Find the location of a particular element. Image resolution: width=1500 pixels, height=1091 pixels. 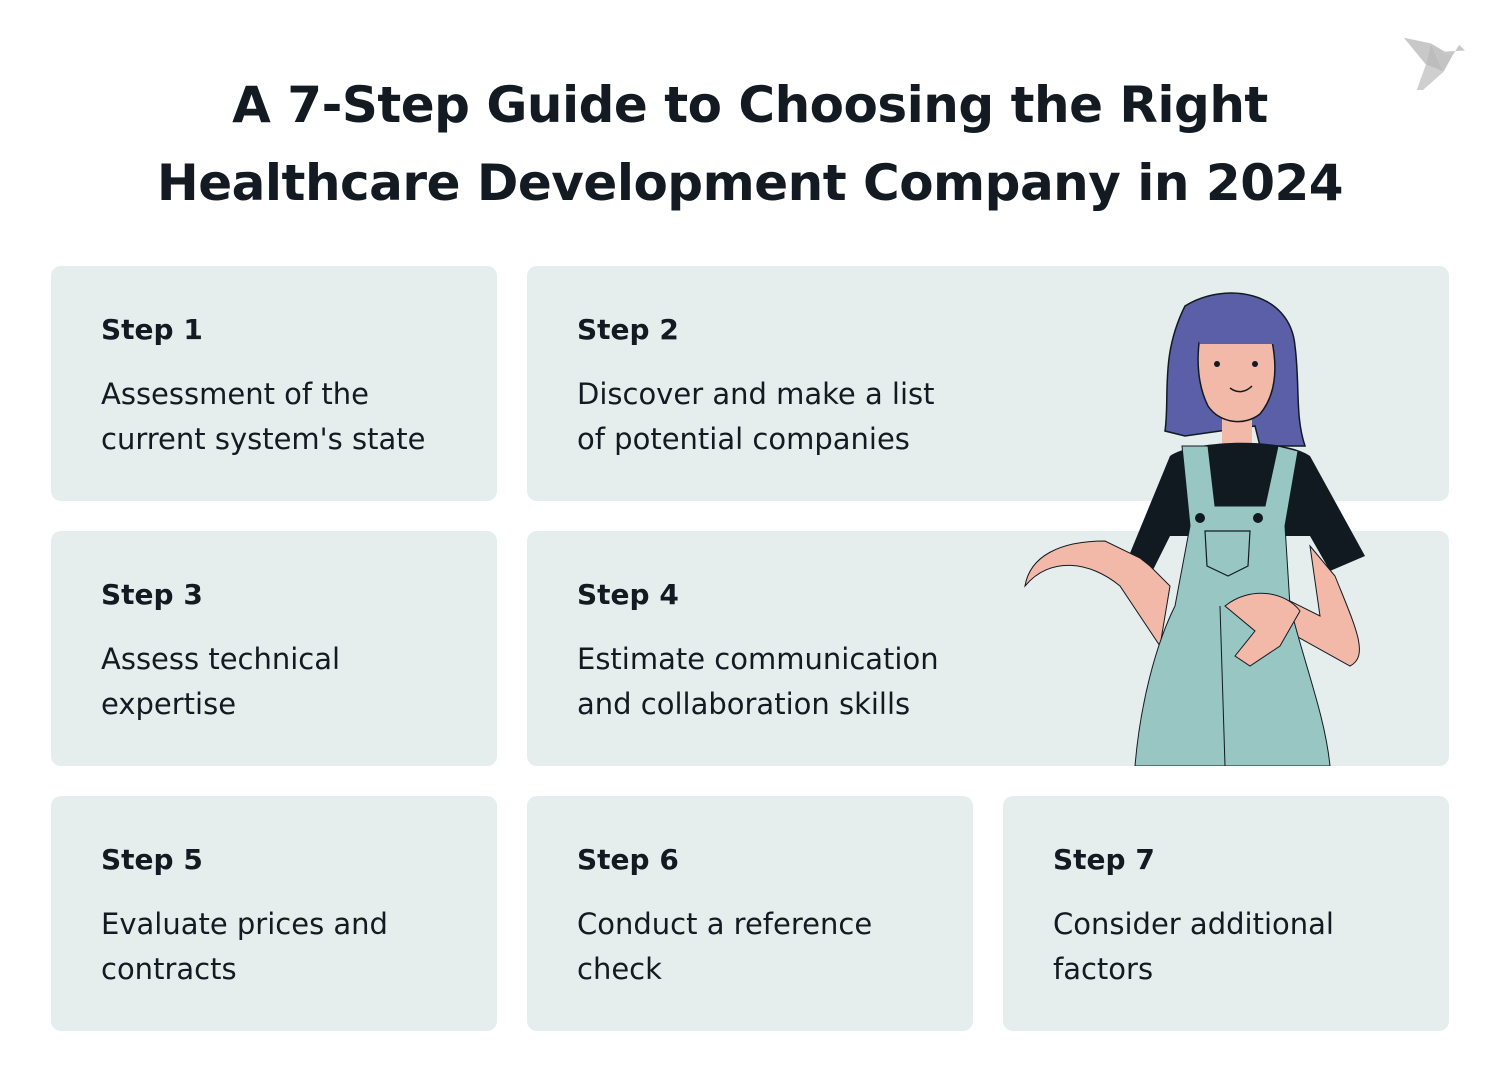

step-text: Consider additional factors is located at coordinates (1193, 946).